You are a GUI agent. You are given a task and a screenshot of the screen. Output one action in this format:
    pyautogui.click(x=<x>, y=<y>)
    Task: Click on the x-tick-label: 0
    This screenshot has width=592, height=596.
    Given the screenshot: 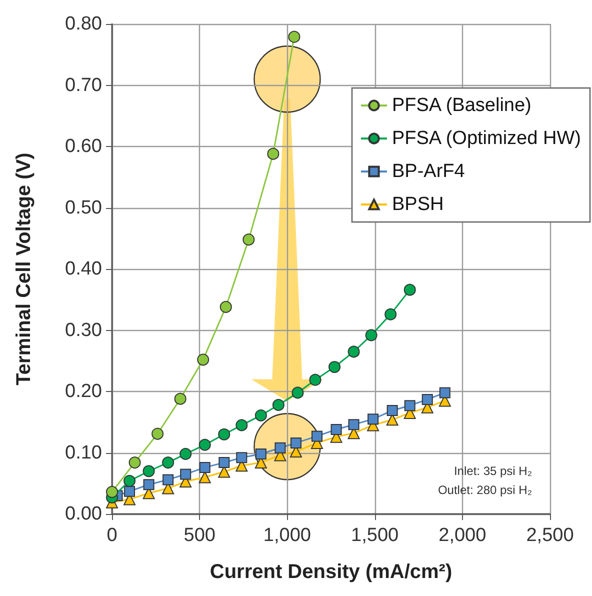 What is the action you would take?
    pyautogui.click(x=112, y=535)
    